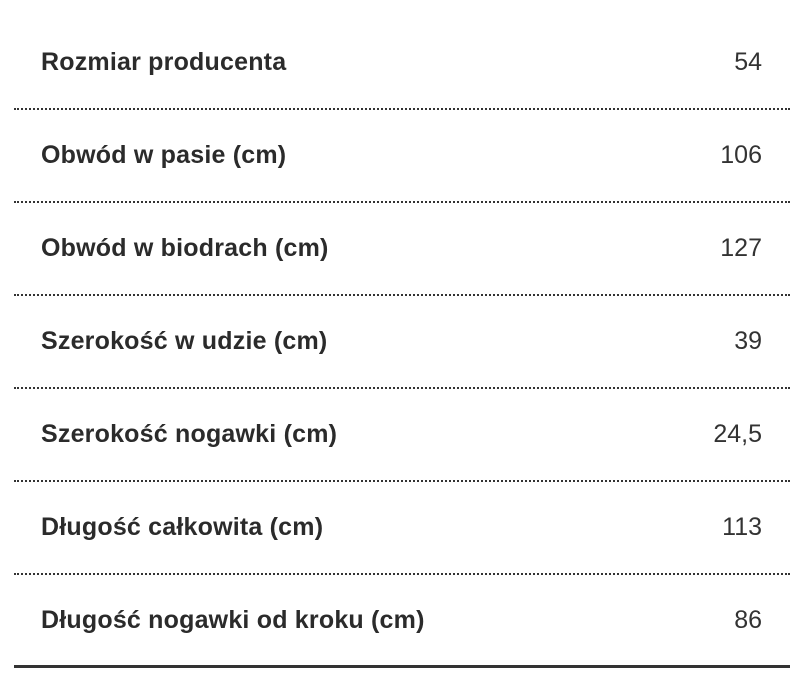 Image resolution: width=800 pixels, height=700 pixels. Describe the element at coordinates (233, 619) in the screenshot. I see `row-label: Długość nogawki od kroku (cm)` at that location.